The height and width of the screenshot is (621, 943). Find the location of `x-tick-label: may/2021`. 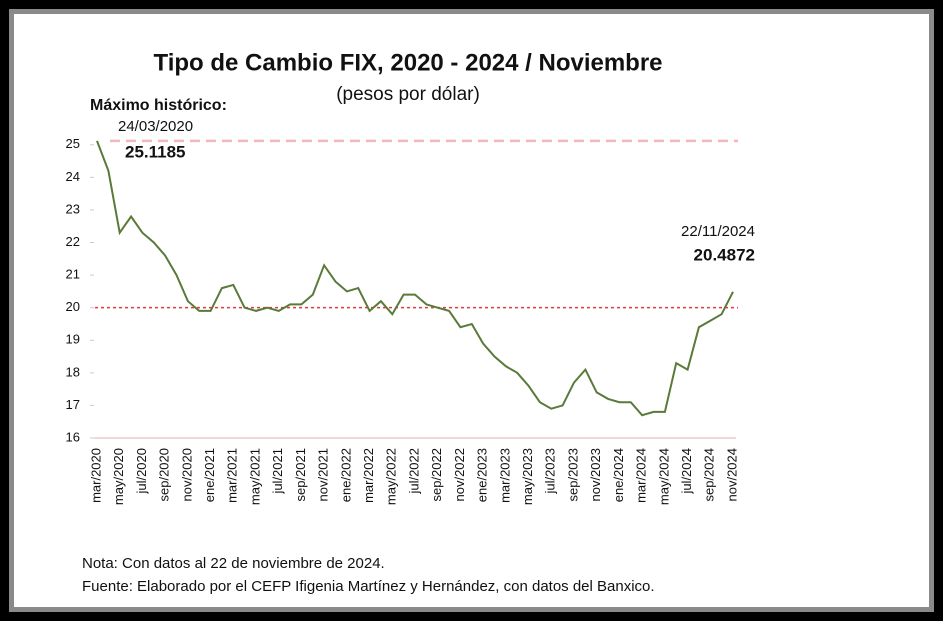

x-tick-label: may/2021 is located at coordinates (254, 476).